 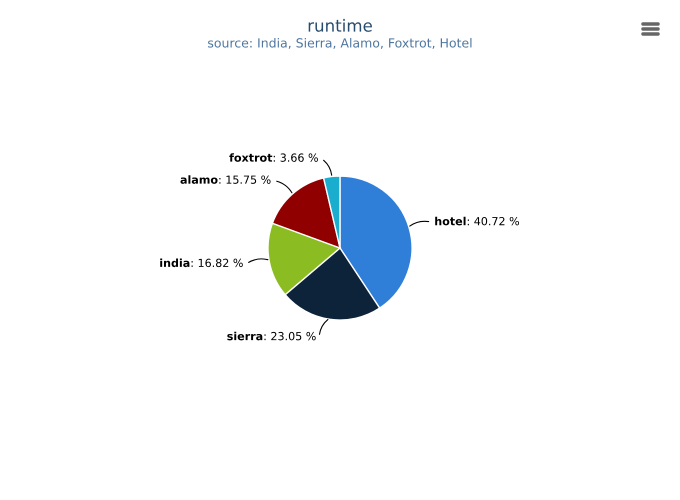 I want to click on slice-label: alamo, so click(x=199, y=179).